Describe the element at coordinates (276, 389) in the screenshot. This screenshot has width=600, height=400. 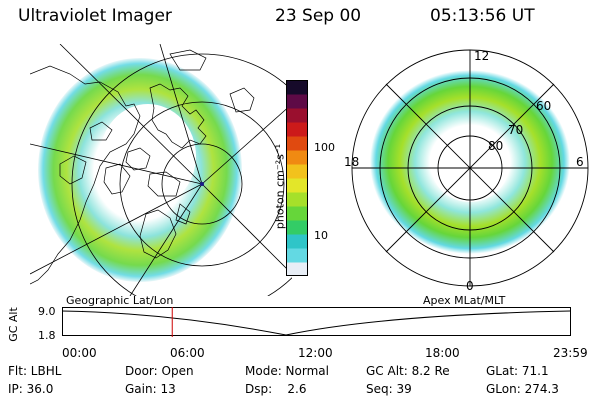
I see `info-dsp: Dsp: 2.6` at that location.